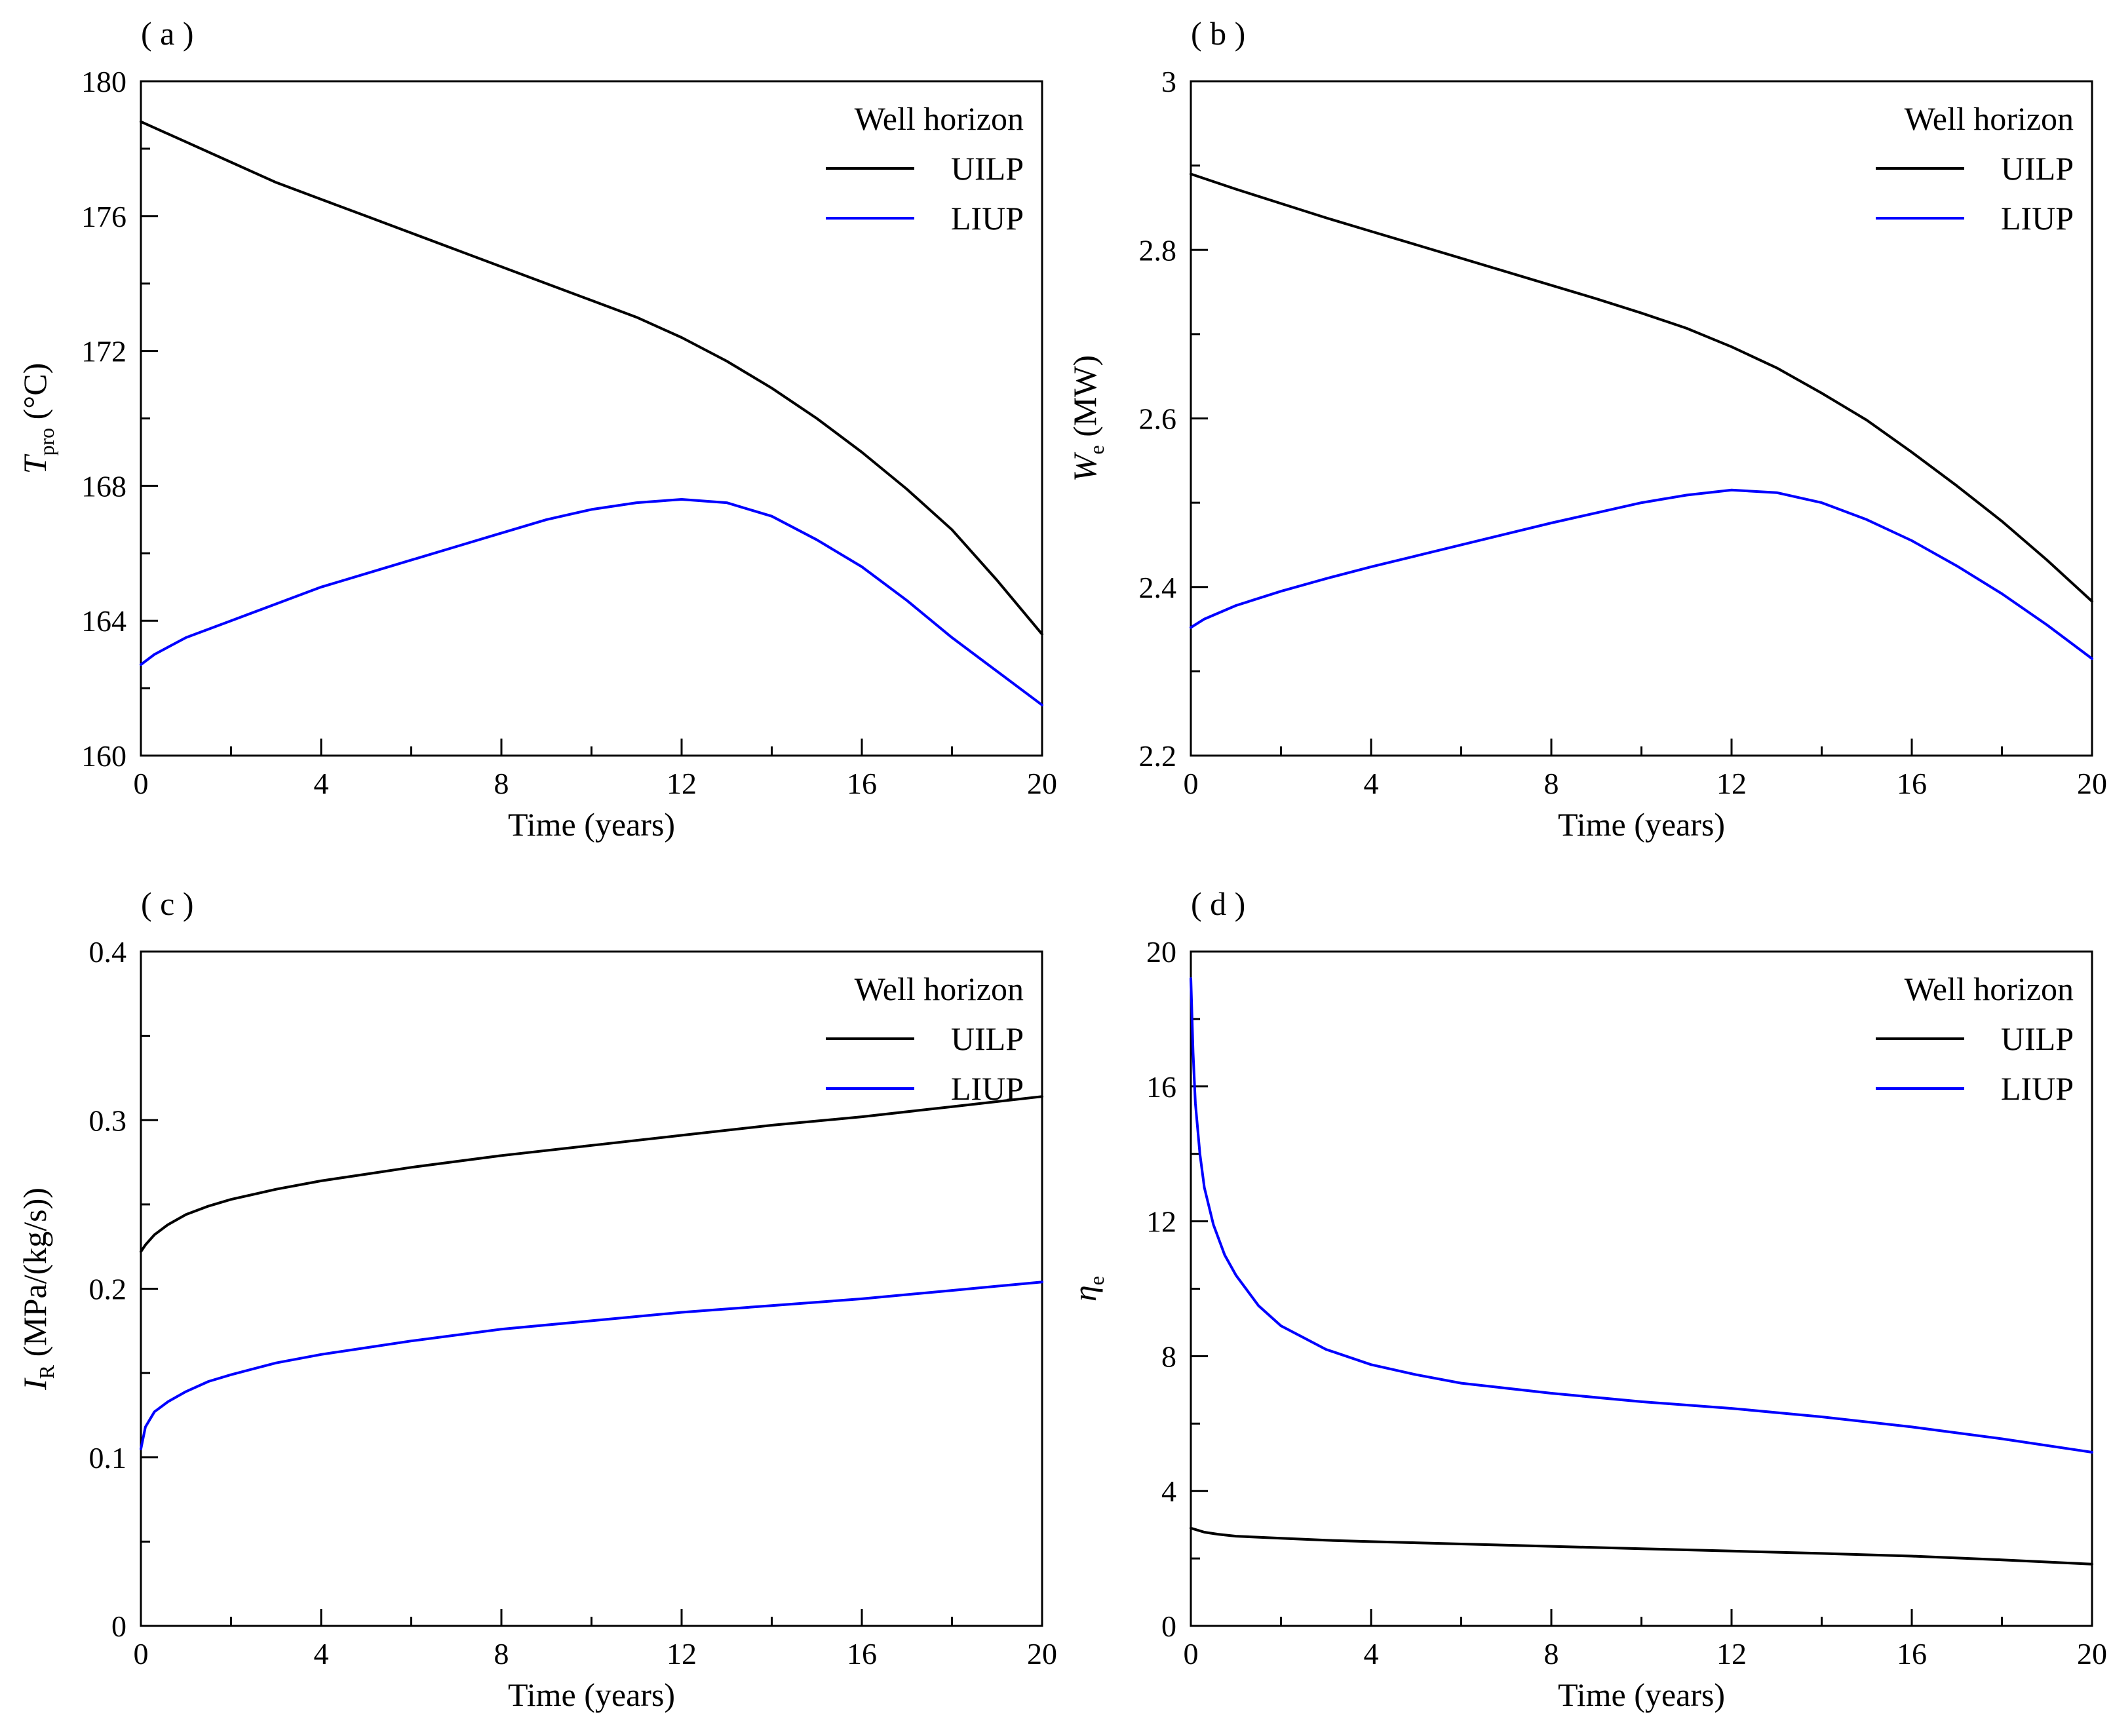  I want to click on y-axis-title: IR (MPa/(kg/s)), so click(37, 1289).